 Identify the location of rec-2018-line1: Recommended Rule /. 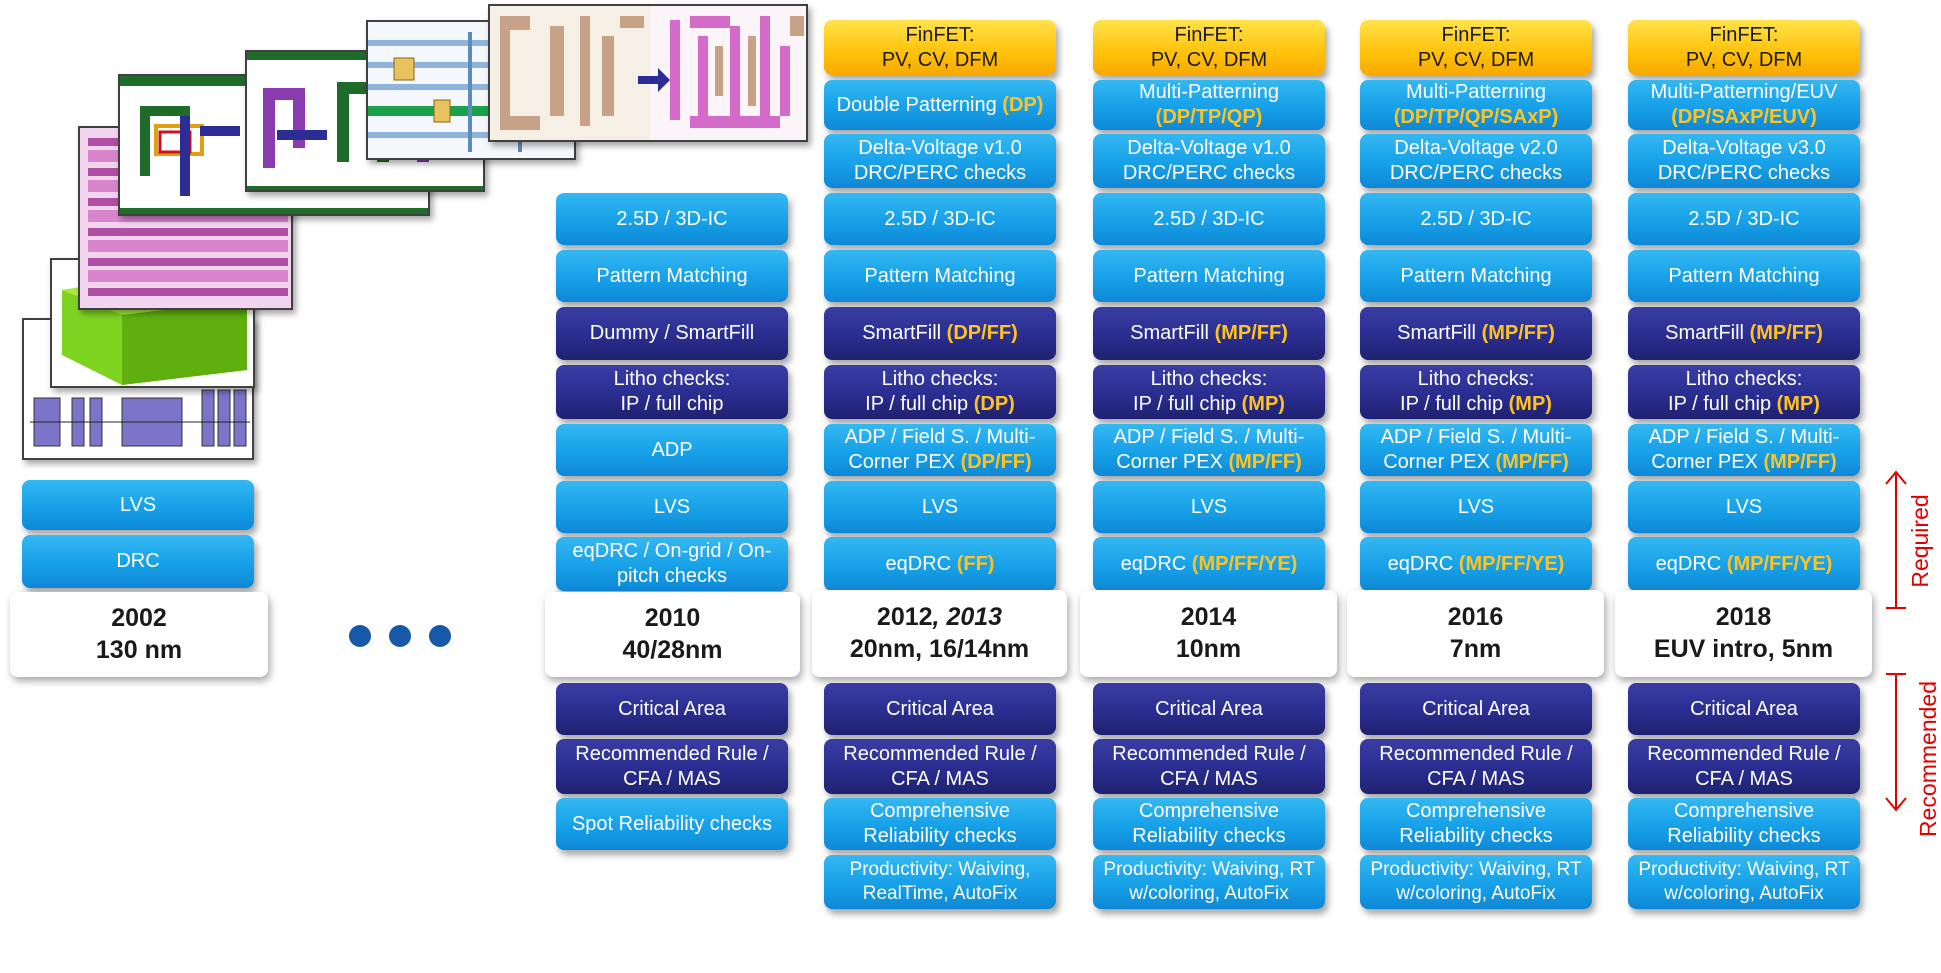
(1744, 753).